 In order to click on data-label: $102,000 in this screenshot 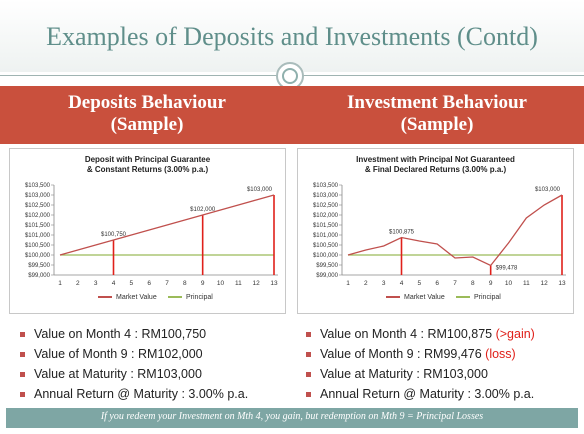, I will do `click(203, 210)`.